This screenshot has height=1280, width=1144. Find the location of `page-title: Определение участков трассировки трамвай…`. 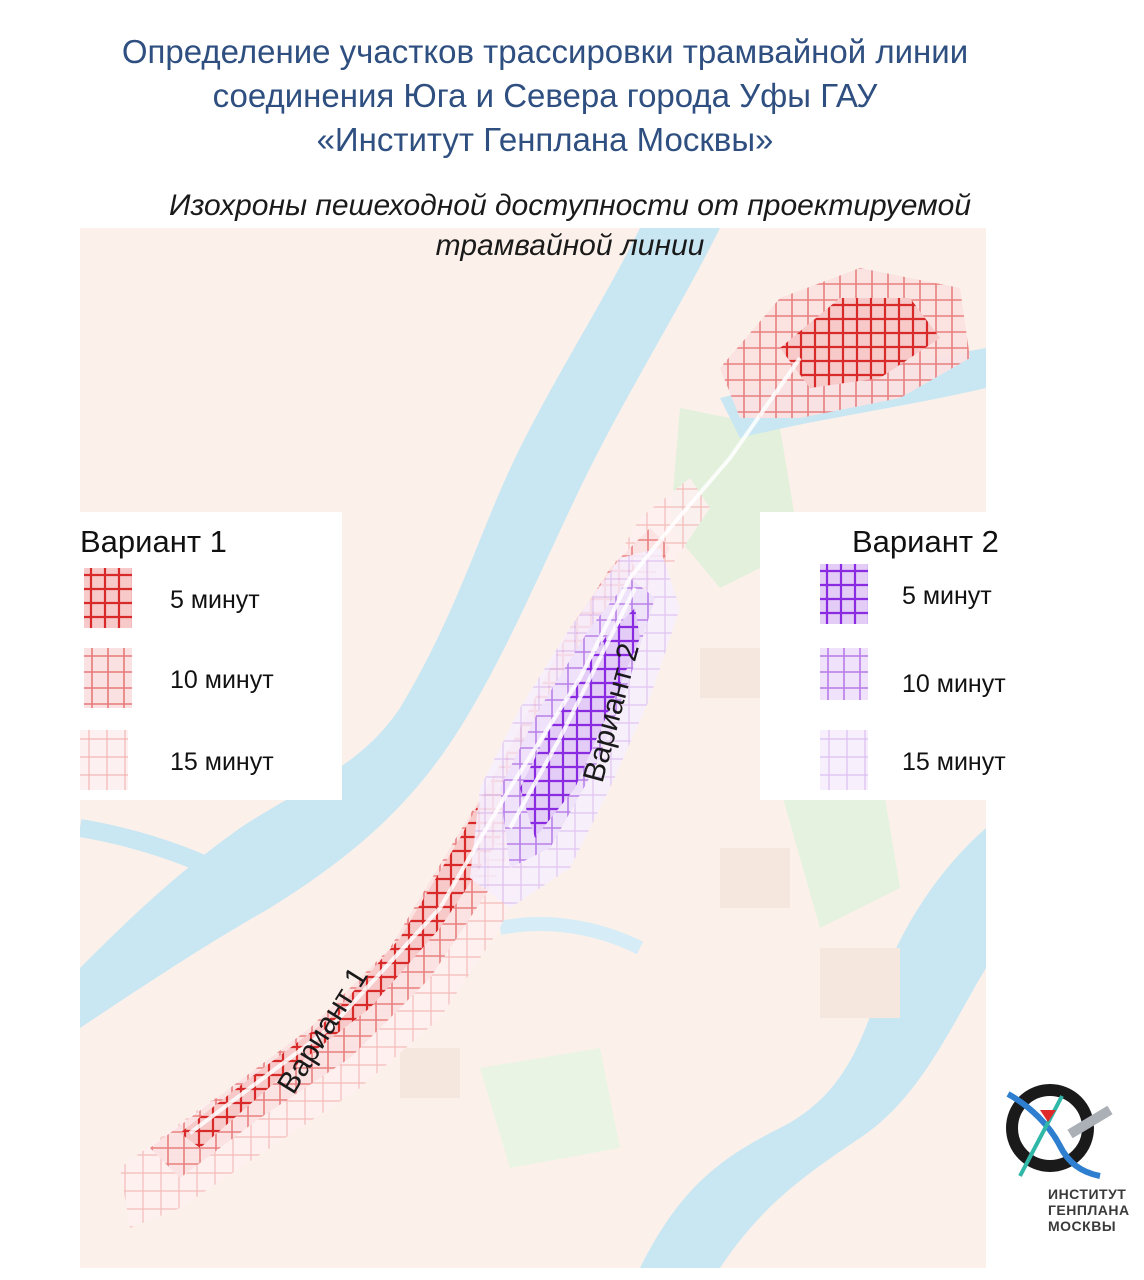

page-title: Определение участков трассировки трамвай… is located at coordinates (545, 96).